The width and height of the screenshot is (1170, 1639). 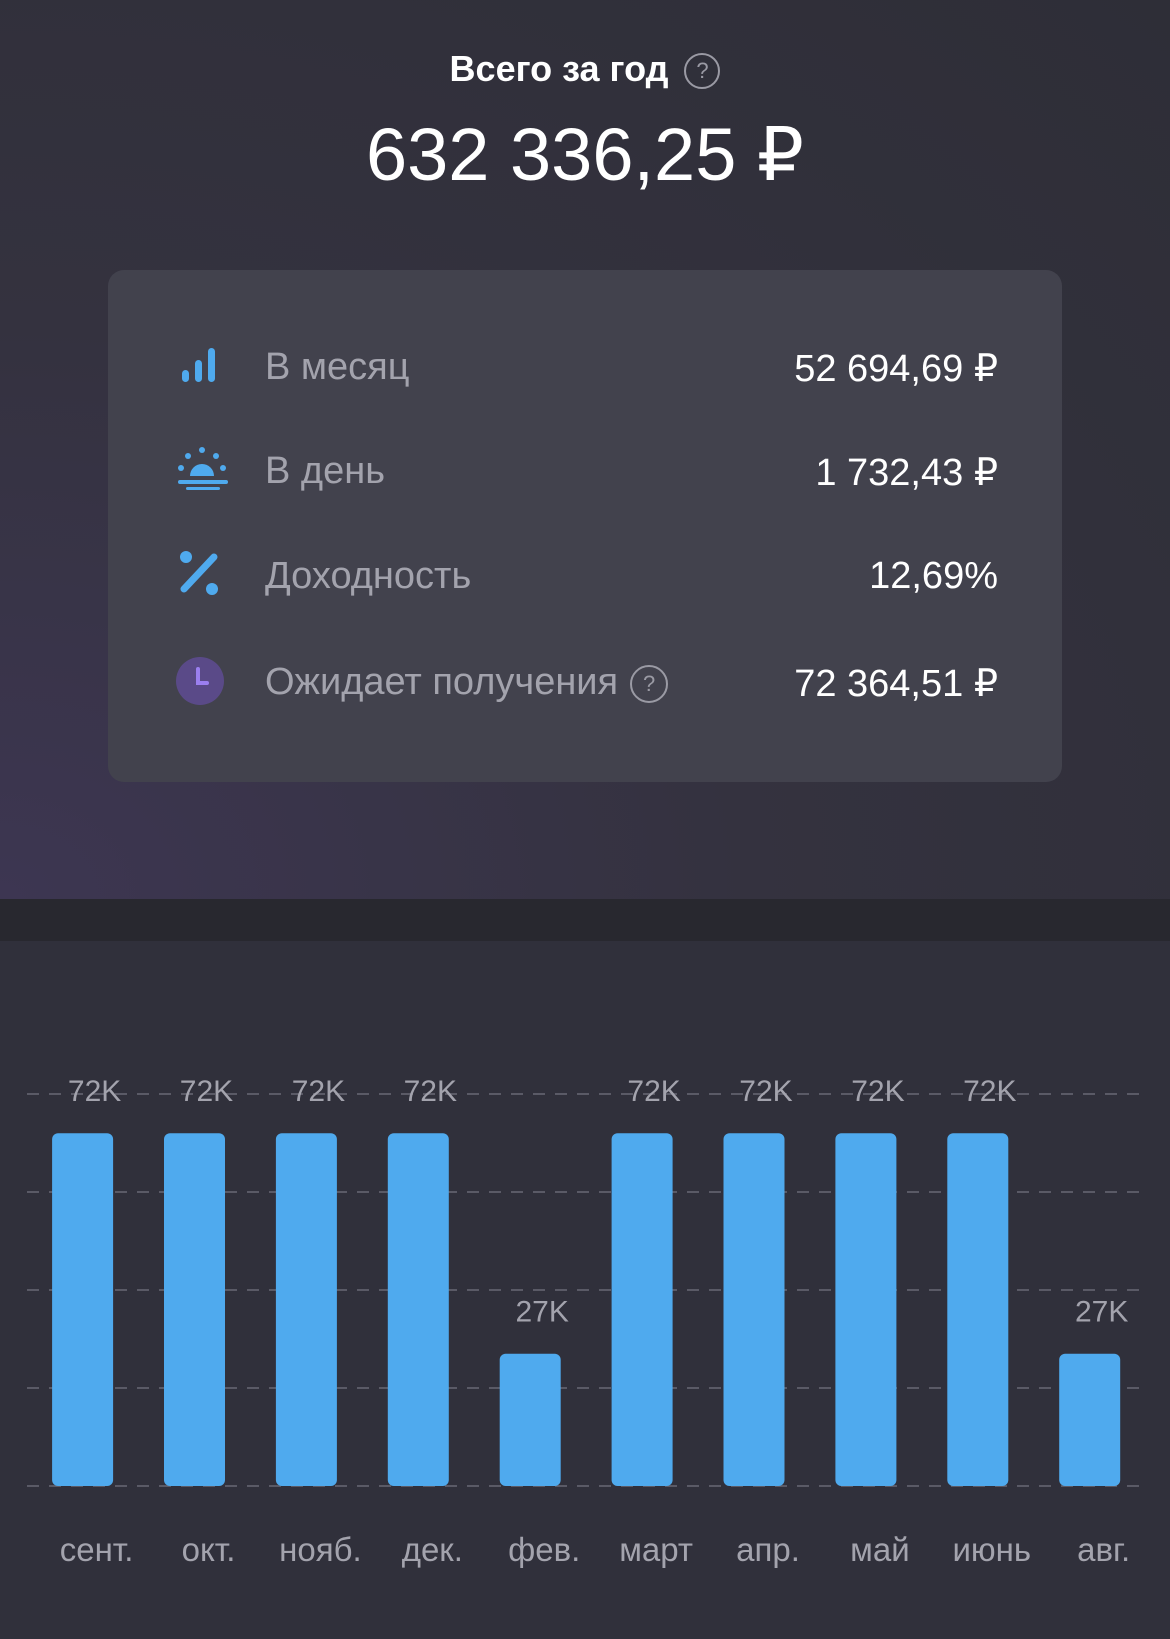 I want to click on separator, so click(x=585, y=920).